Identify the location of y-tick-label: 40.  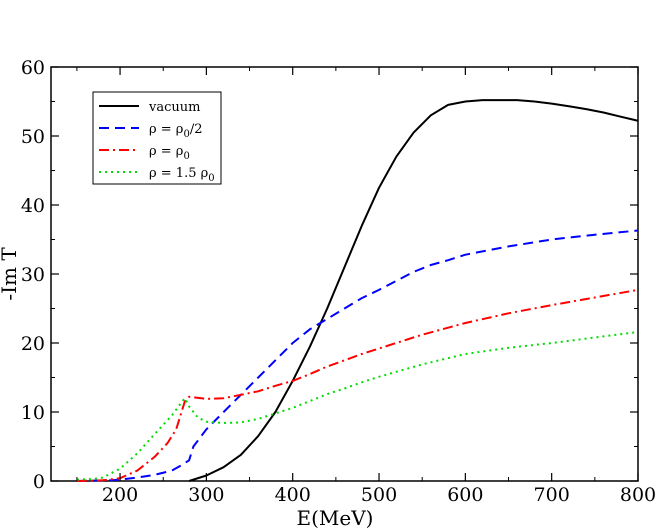
(33, 206).